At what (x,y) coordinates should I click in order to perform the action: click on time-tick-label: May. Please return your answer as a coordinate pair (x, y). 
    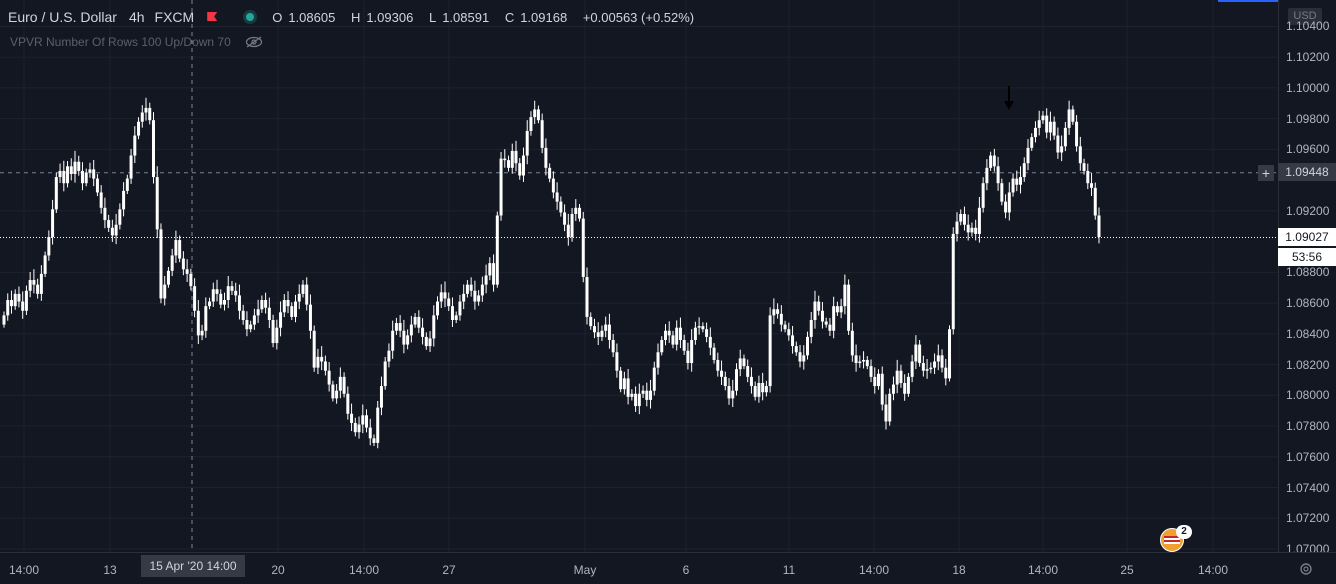
    Looking at the image, I should click on (585, 570).